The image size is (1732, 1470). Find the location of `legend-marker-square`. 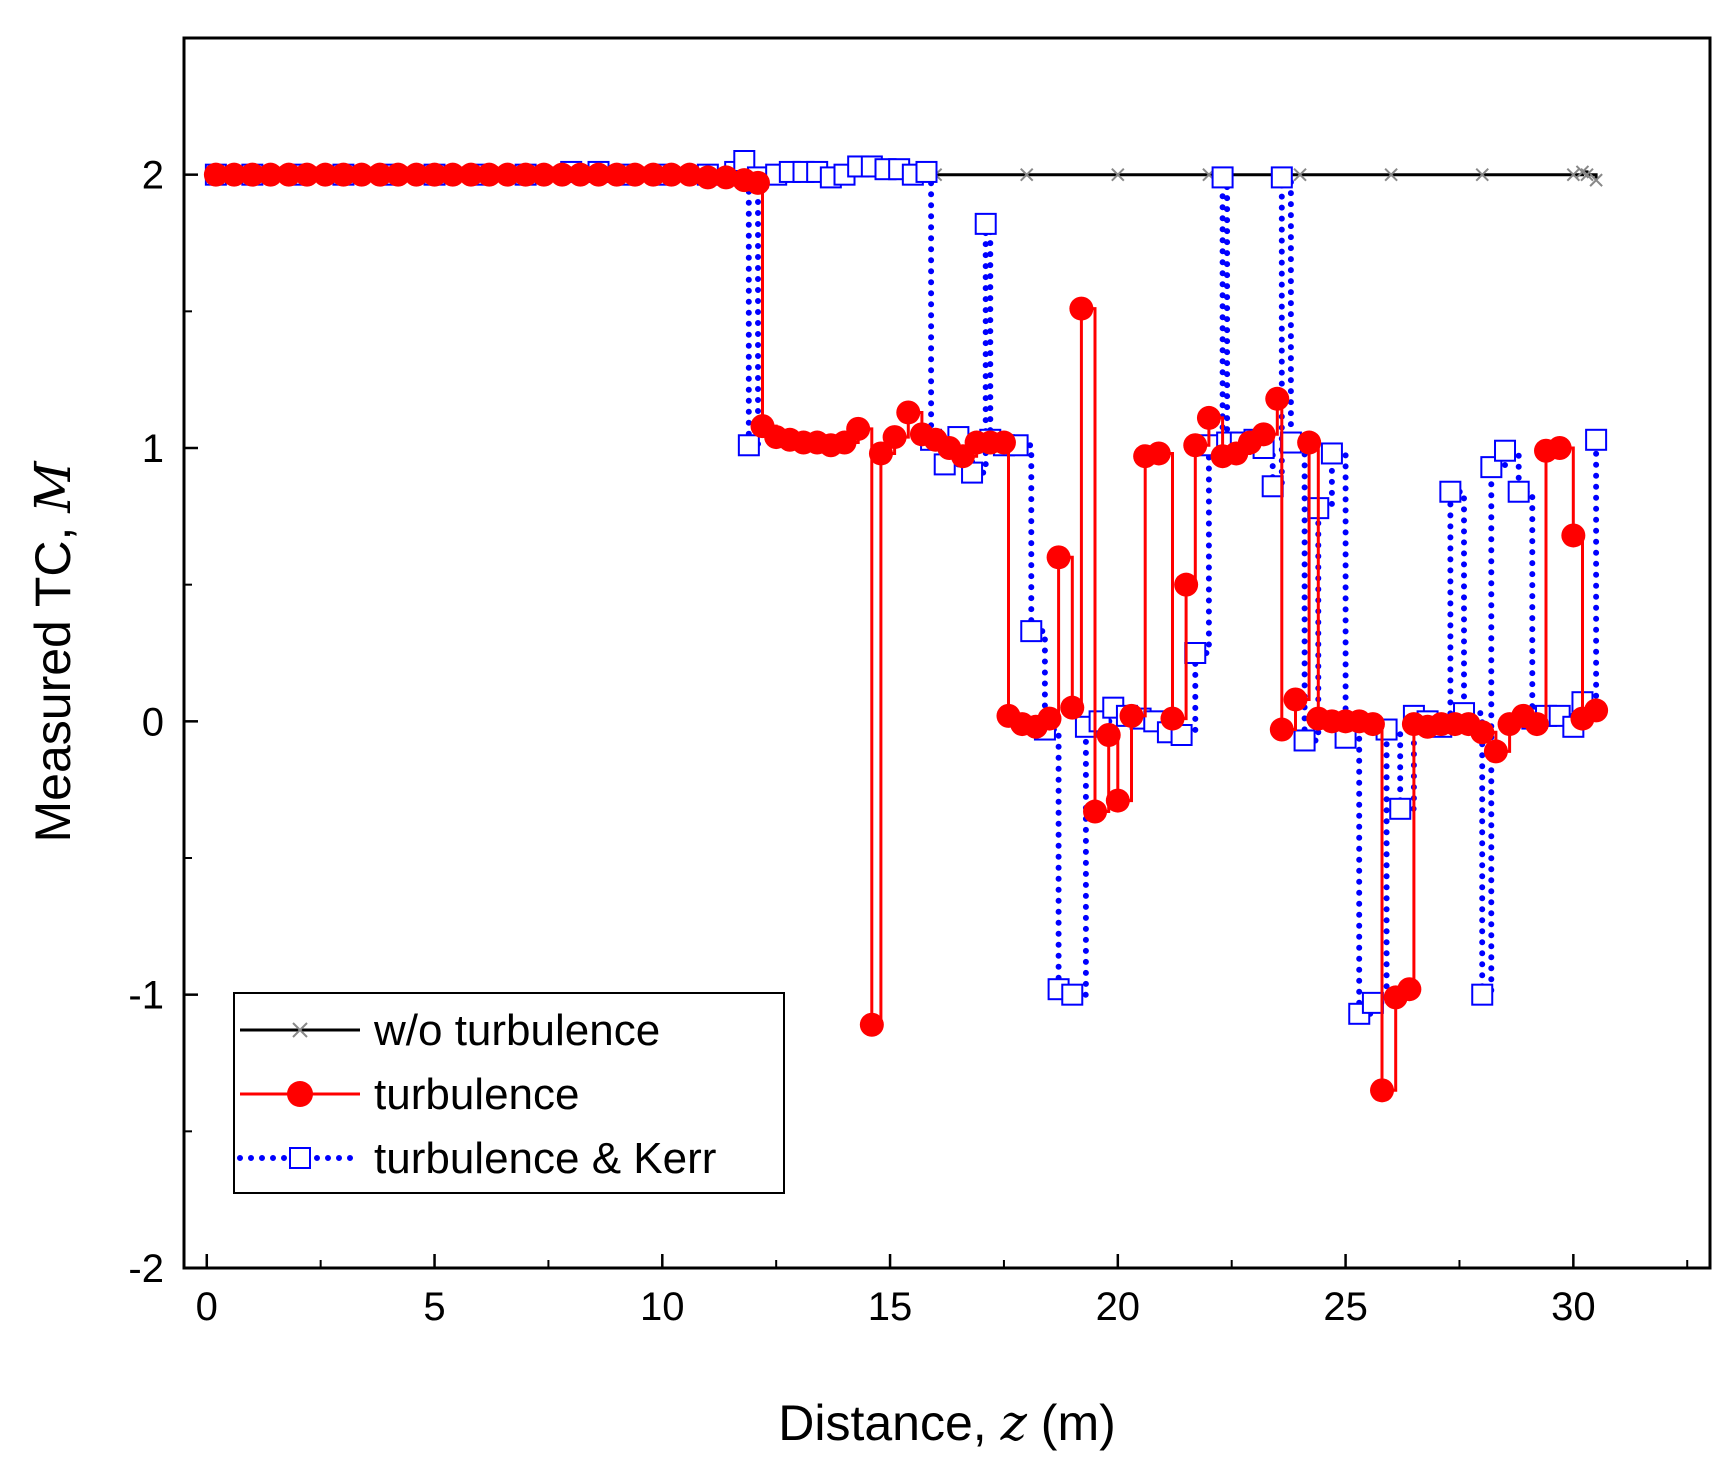

legend-marker-square is located at coordinates (300, 1158).